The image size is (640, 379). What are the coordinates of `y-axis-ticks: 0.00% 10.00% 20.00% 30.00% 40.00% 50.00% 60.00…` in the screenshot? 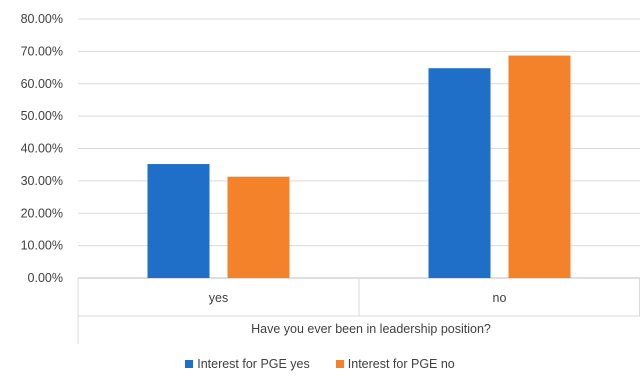 It's located at (42, 148).